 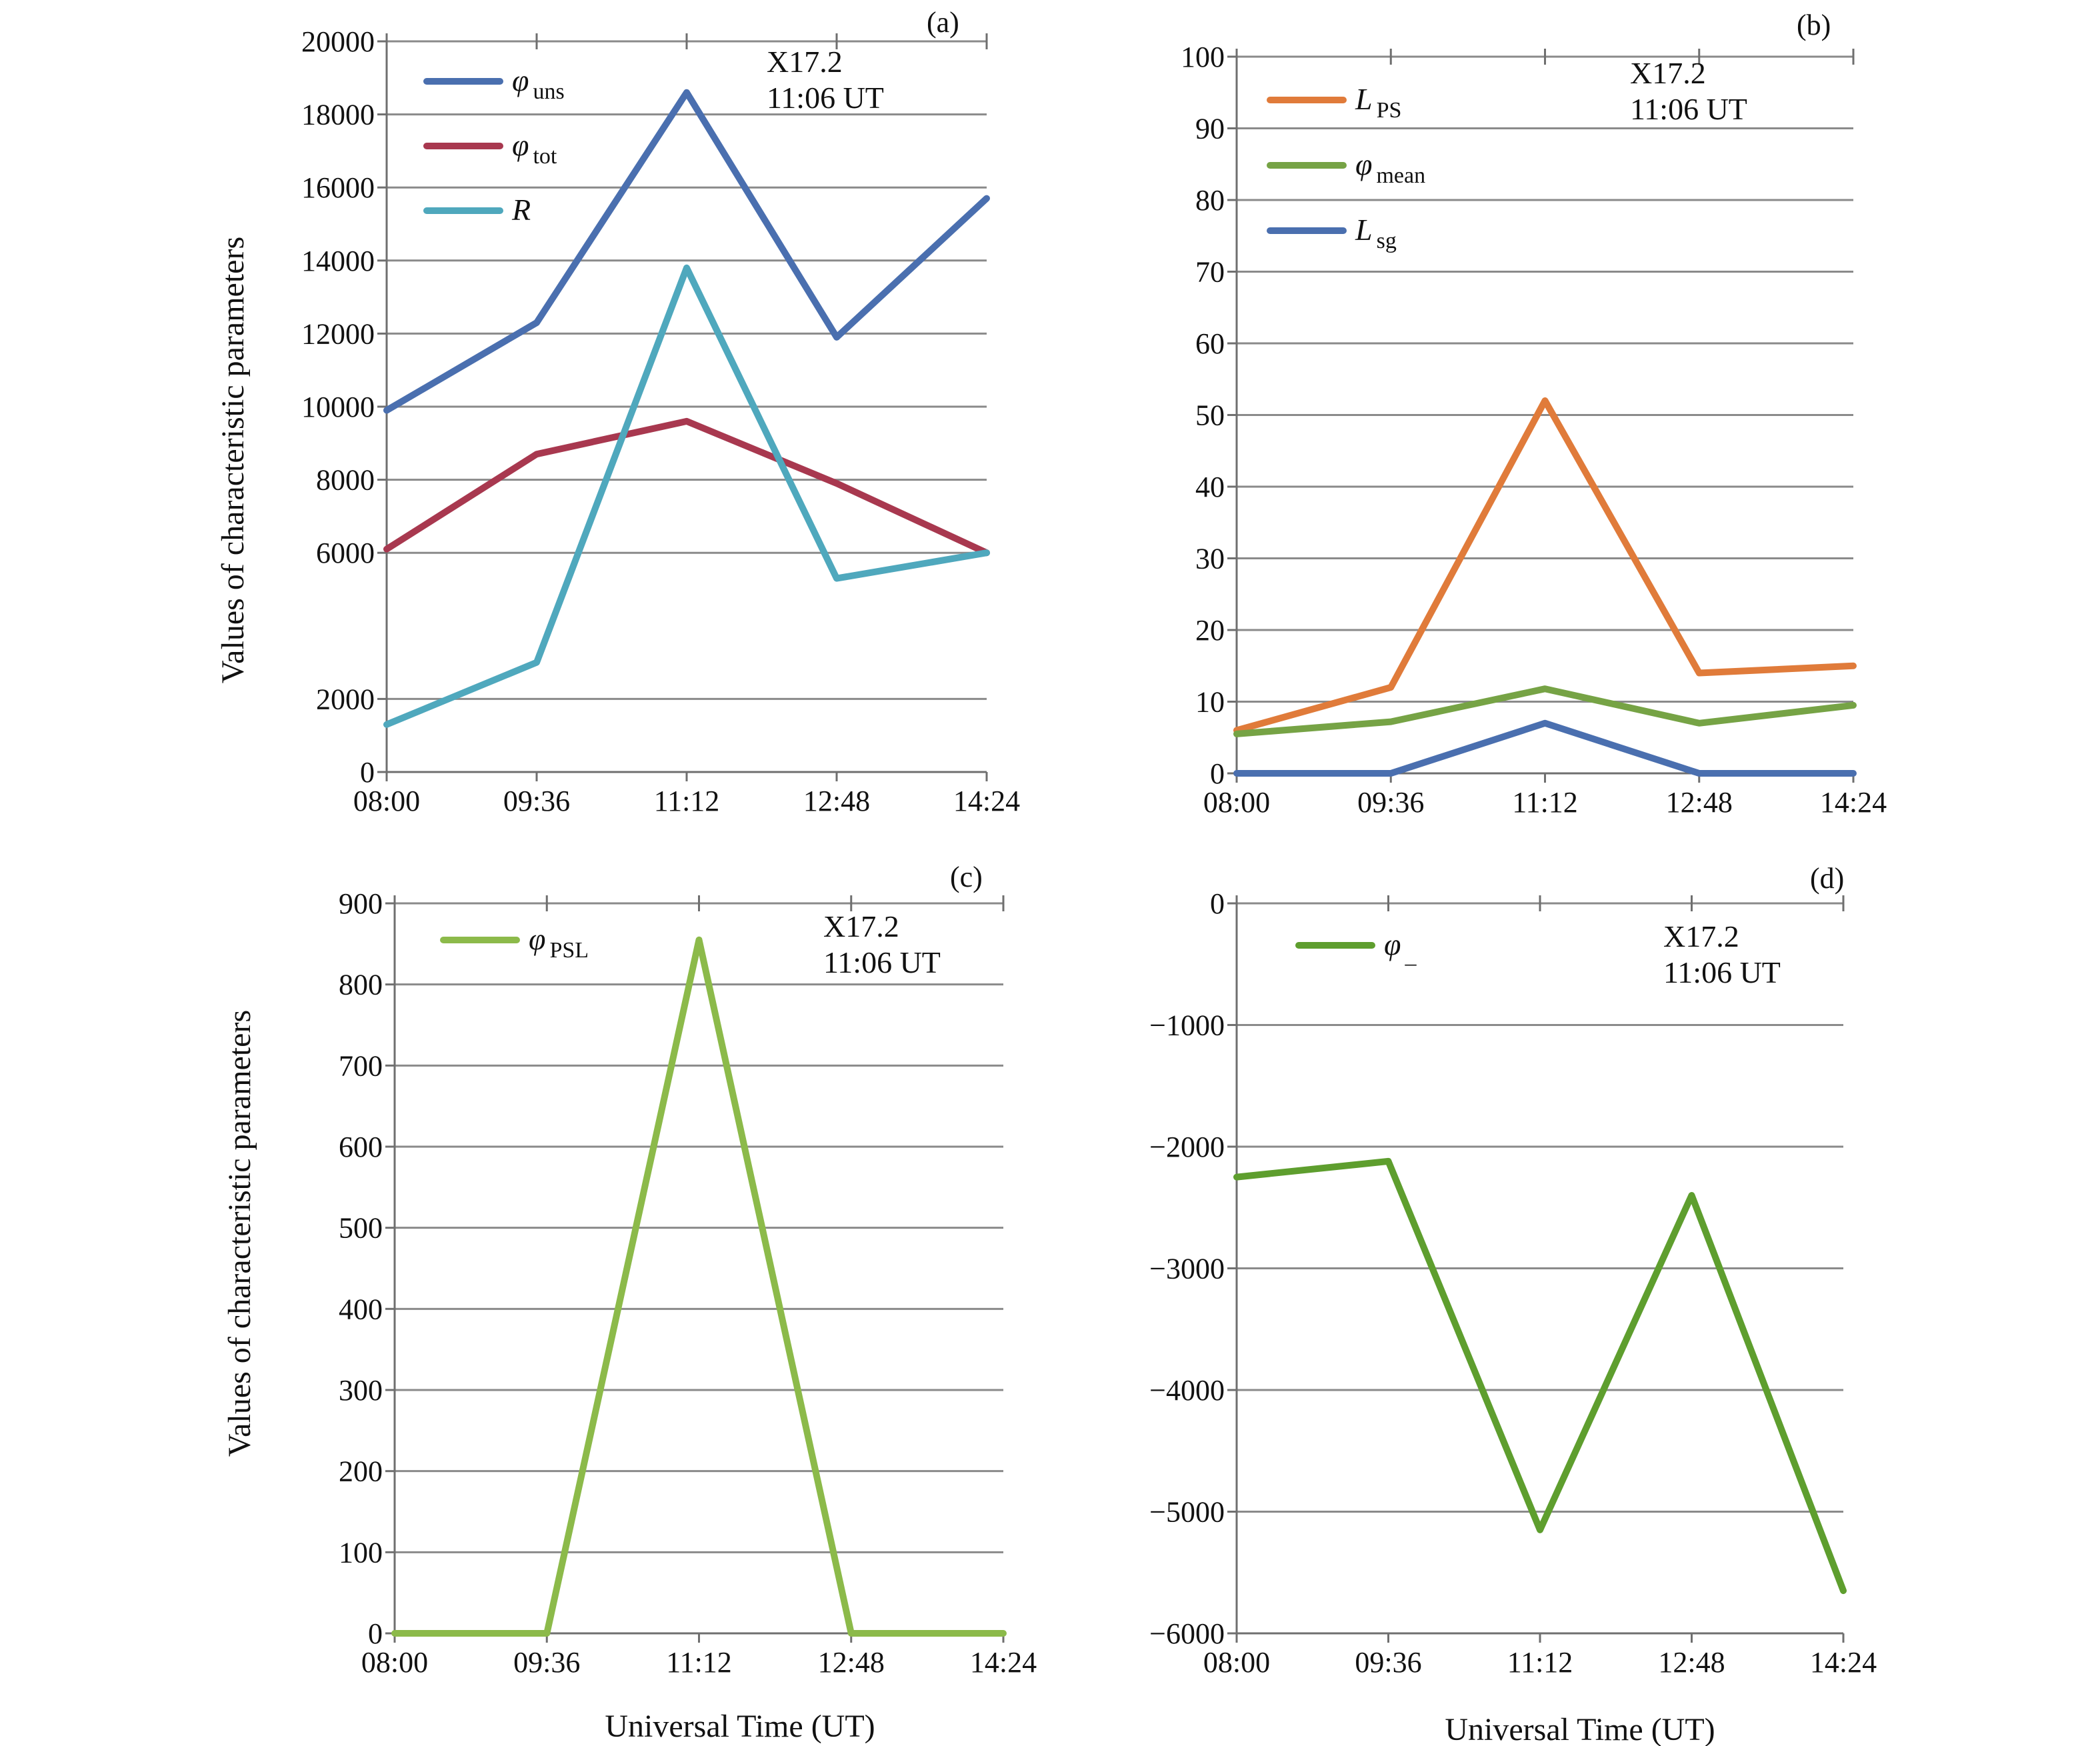 What do you see at coordinates (1843, 1662) in the screenshot?
I see `x-tick-label-d-4: 14:24` at bounding box center [1843, 1662].